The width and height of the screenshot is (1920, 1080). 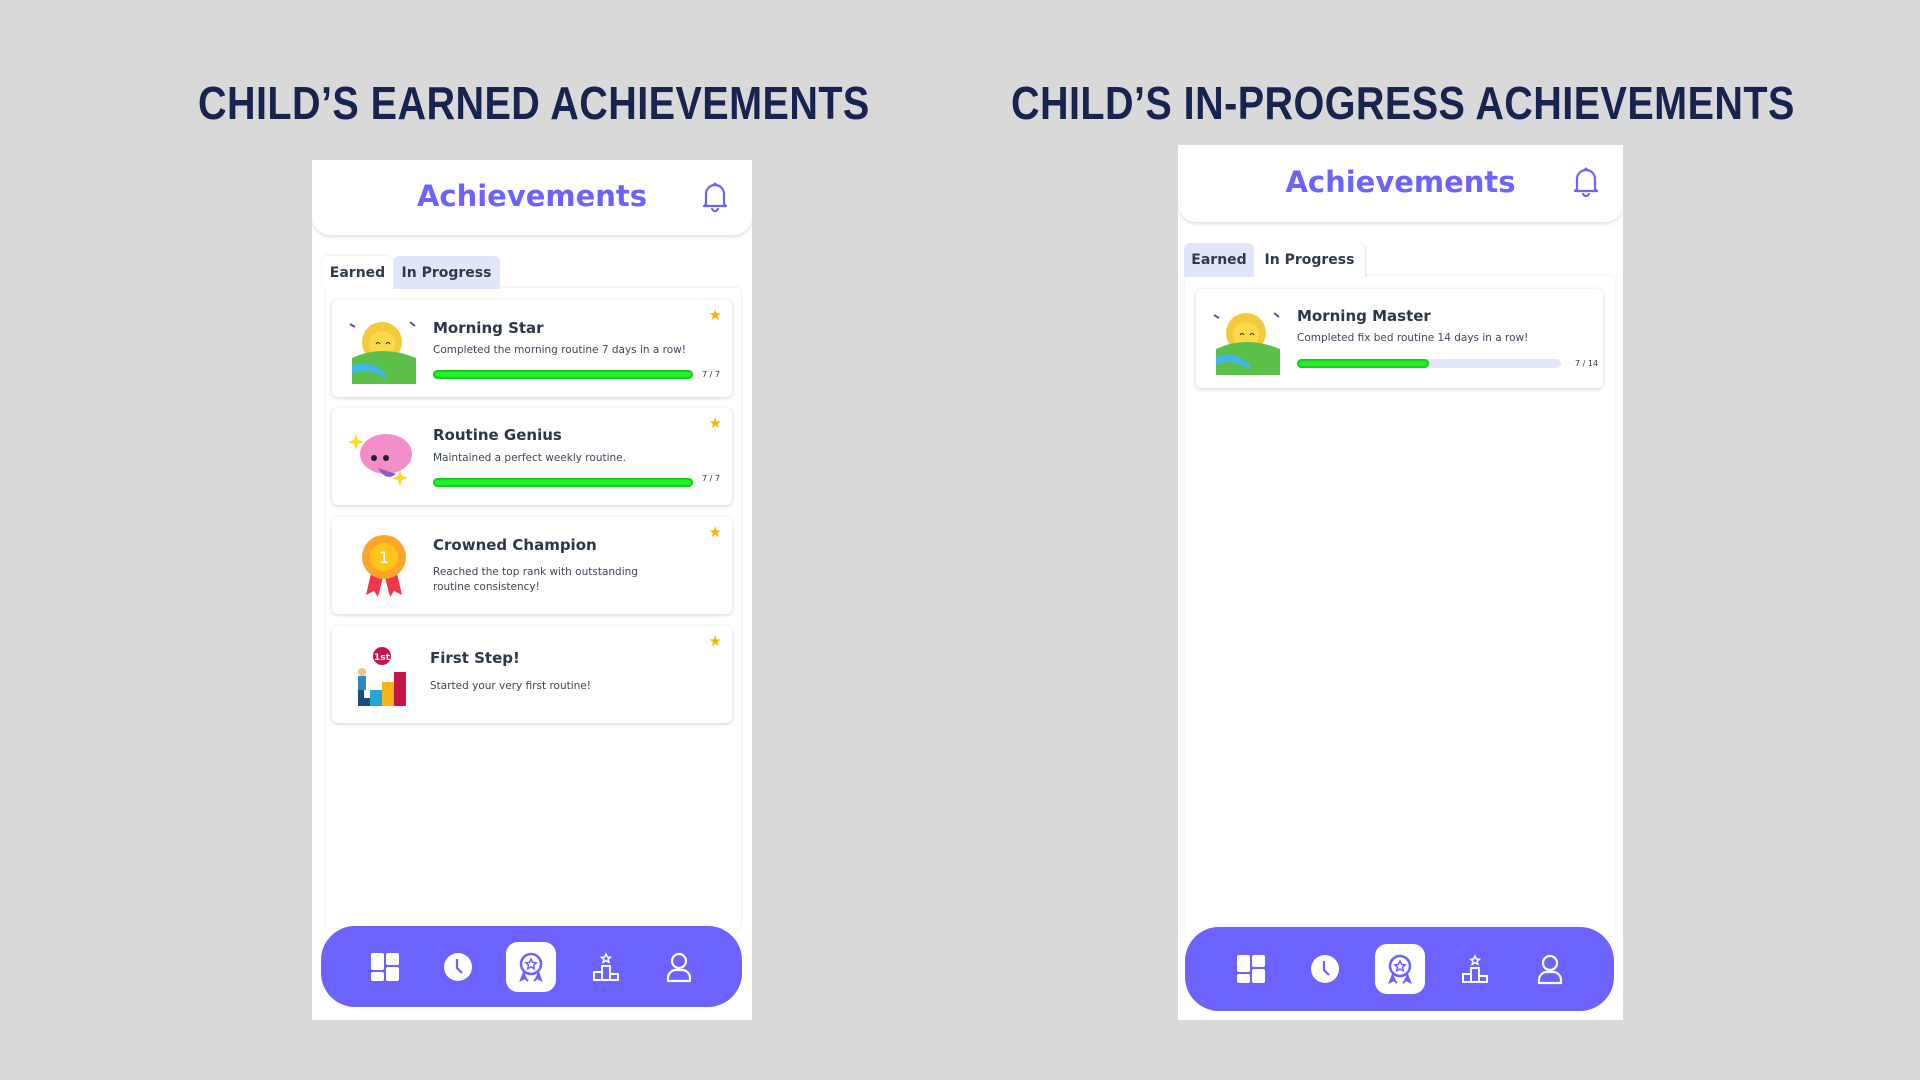 What do you see at coordinates (1364, 316) in the screenshot?
I see `card-title: Morning Master` at bounding box center [1364, 316].